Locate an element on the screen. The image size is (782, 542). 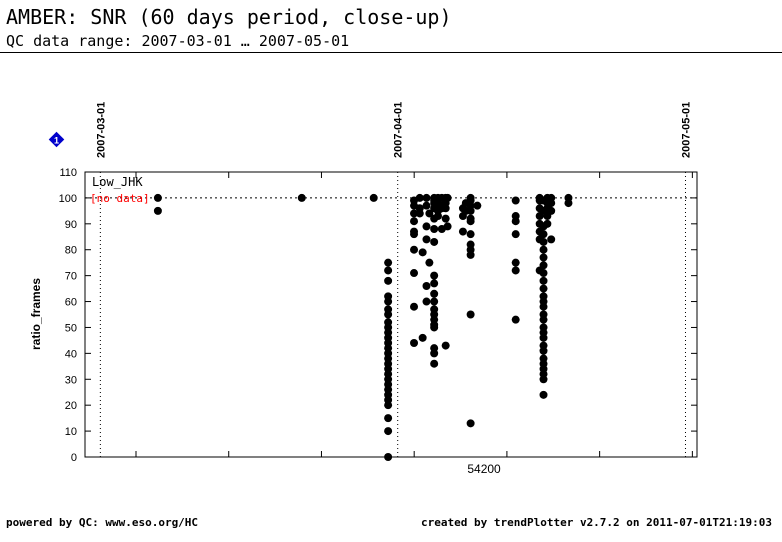
y-tick-label: 100 is located at coordinates (68, 199).